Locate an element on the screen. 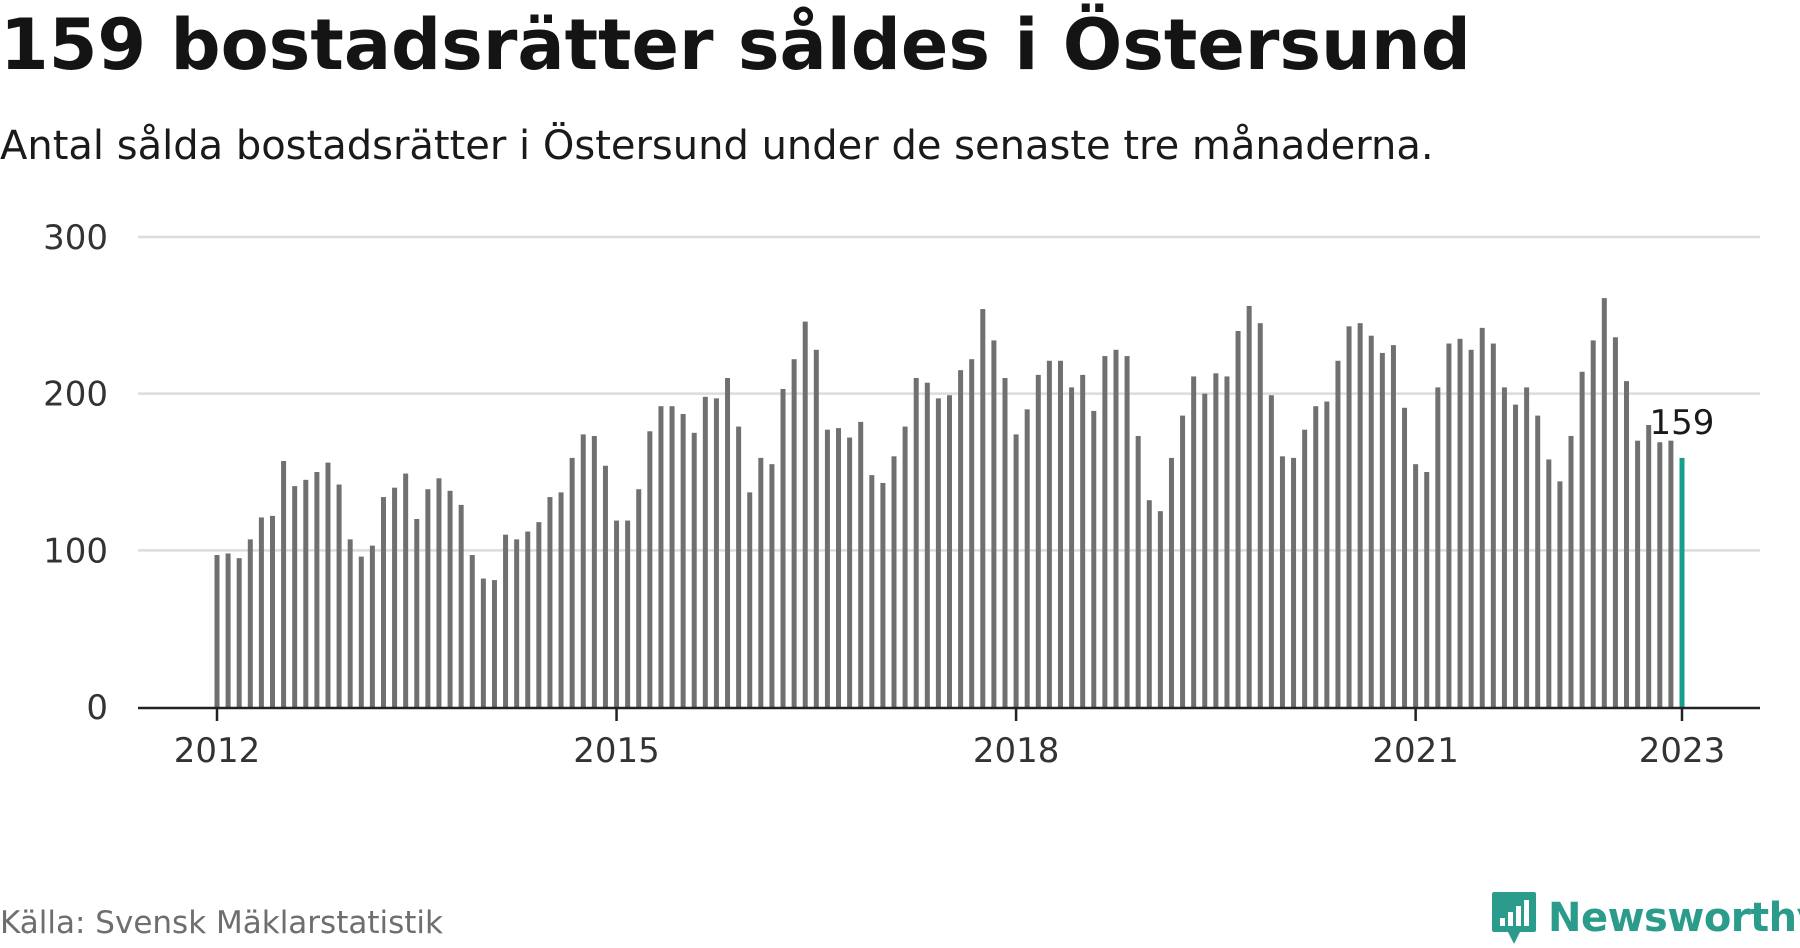 The image size is (1800, 948). newsworthy-logo-icon is located at coordinates (1514, 918).